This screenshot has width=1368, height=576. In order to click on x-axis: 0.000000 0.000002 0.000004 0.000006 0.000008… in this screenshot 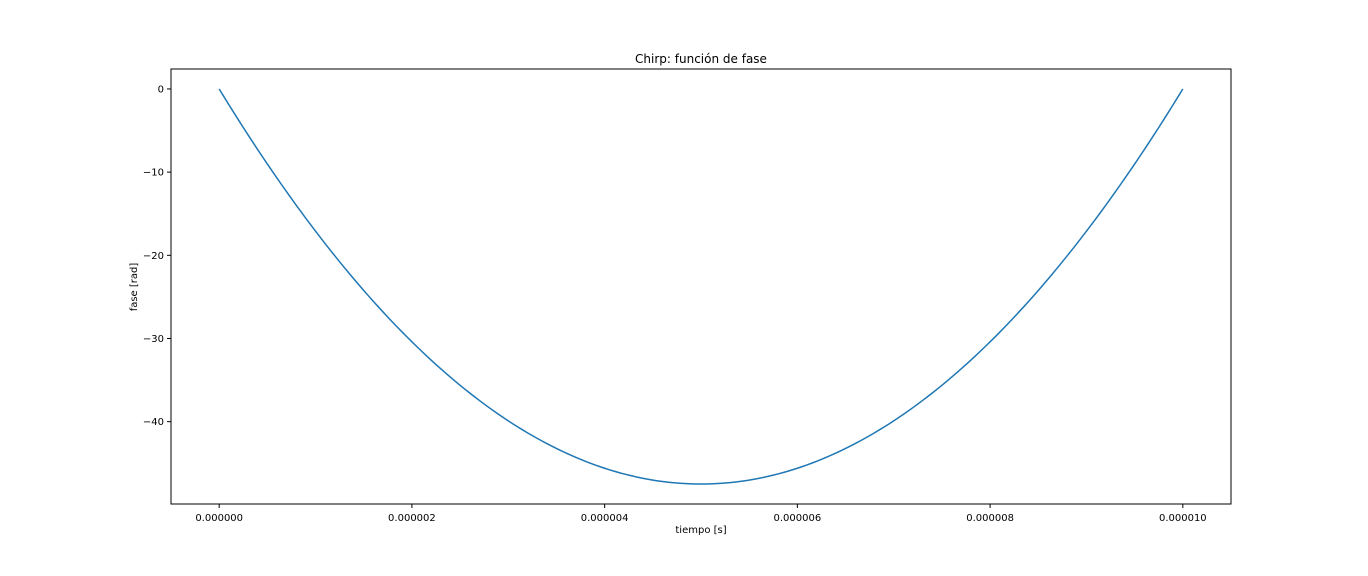, I will do `click(701, 514)`.